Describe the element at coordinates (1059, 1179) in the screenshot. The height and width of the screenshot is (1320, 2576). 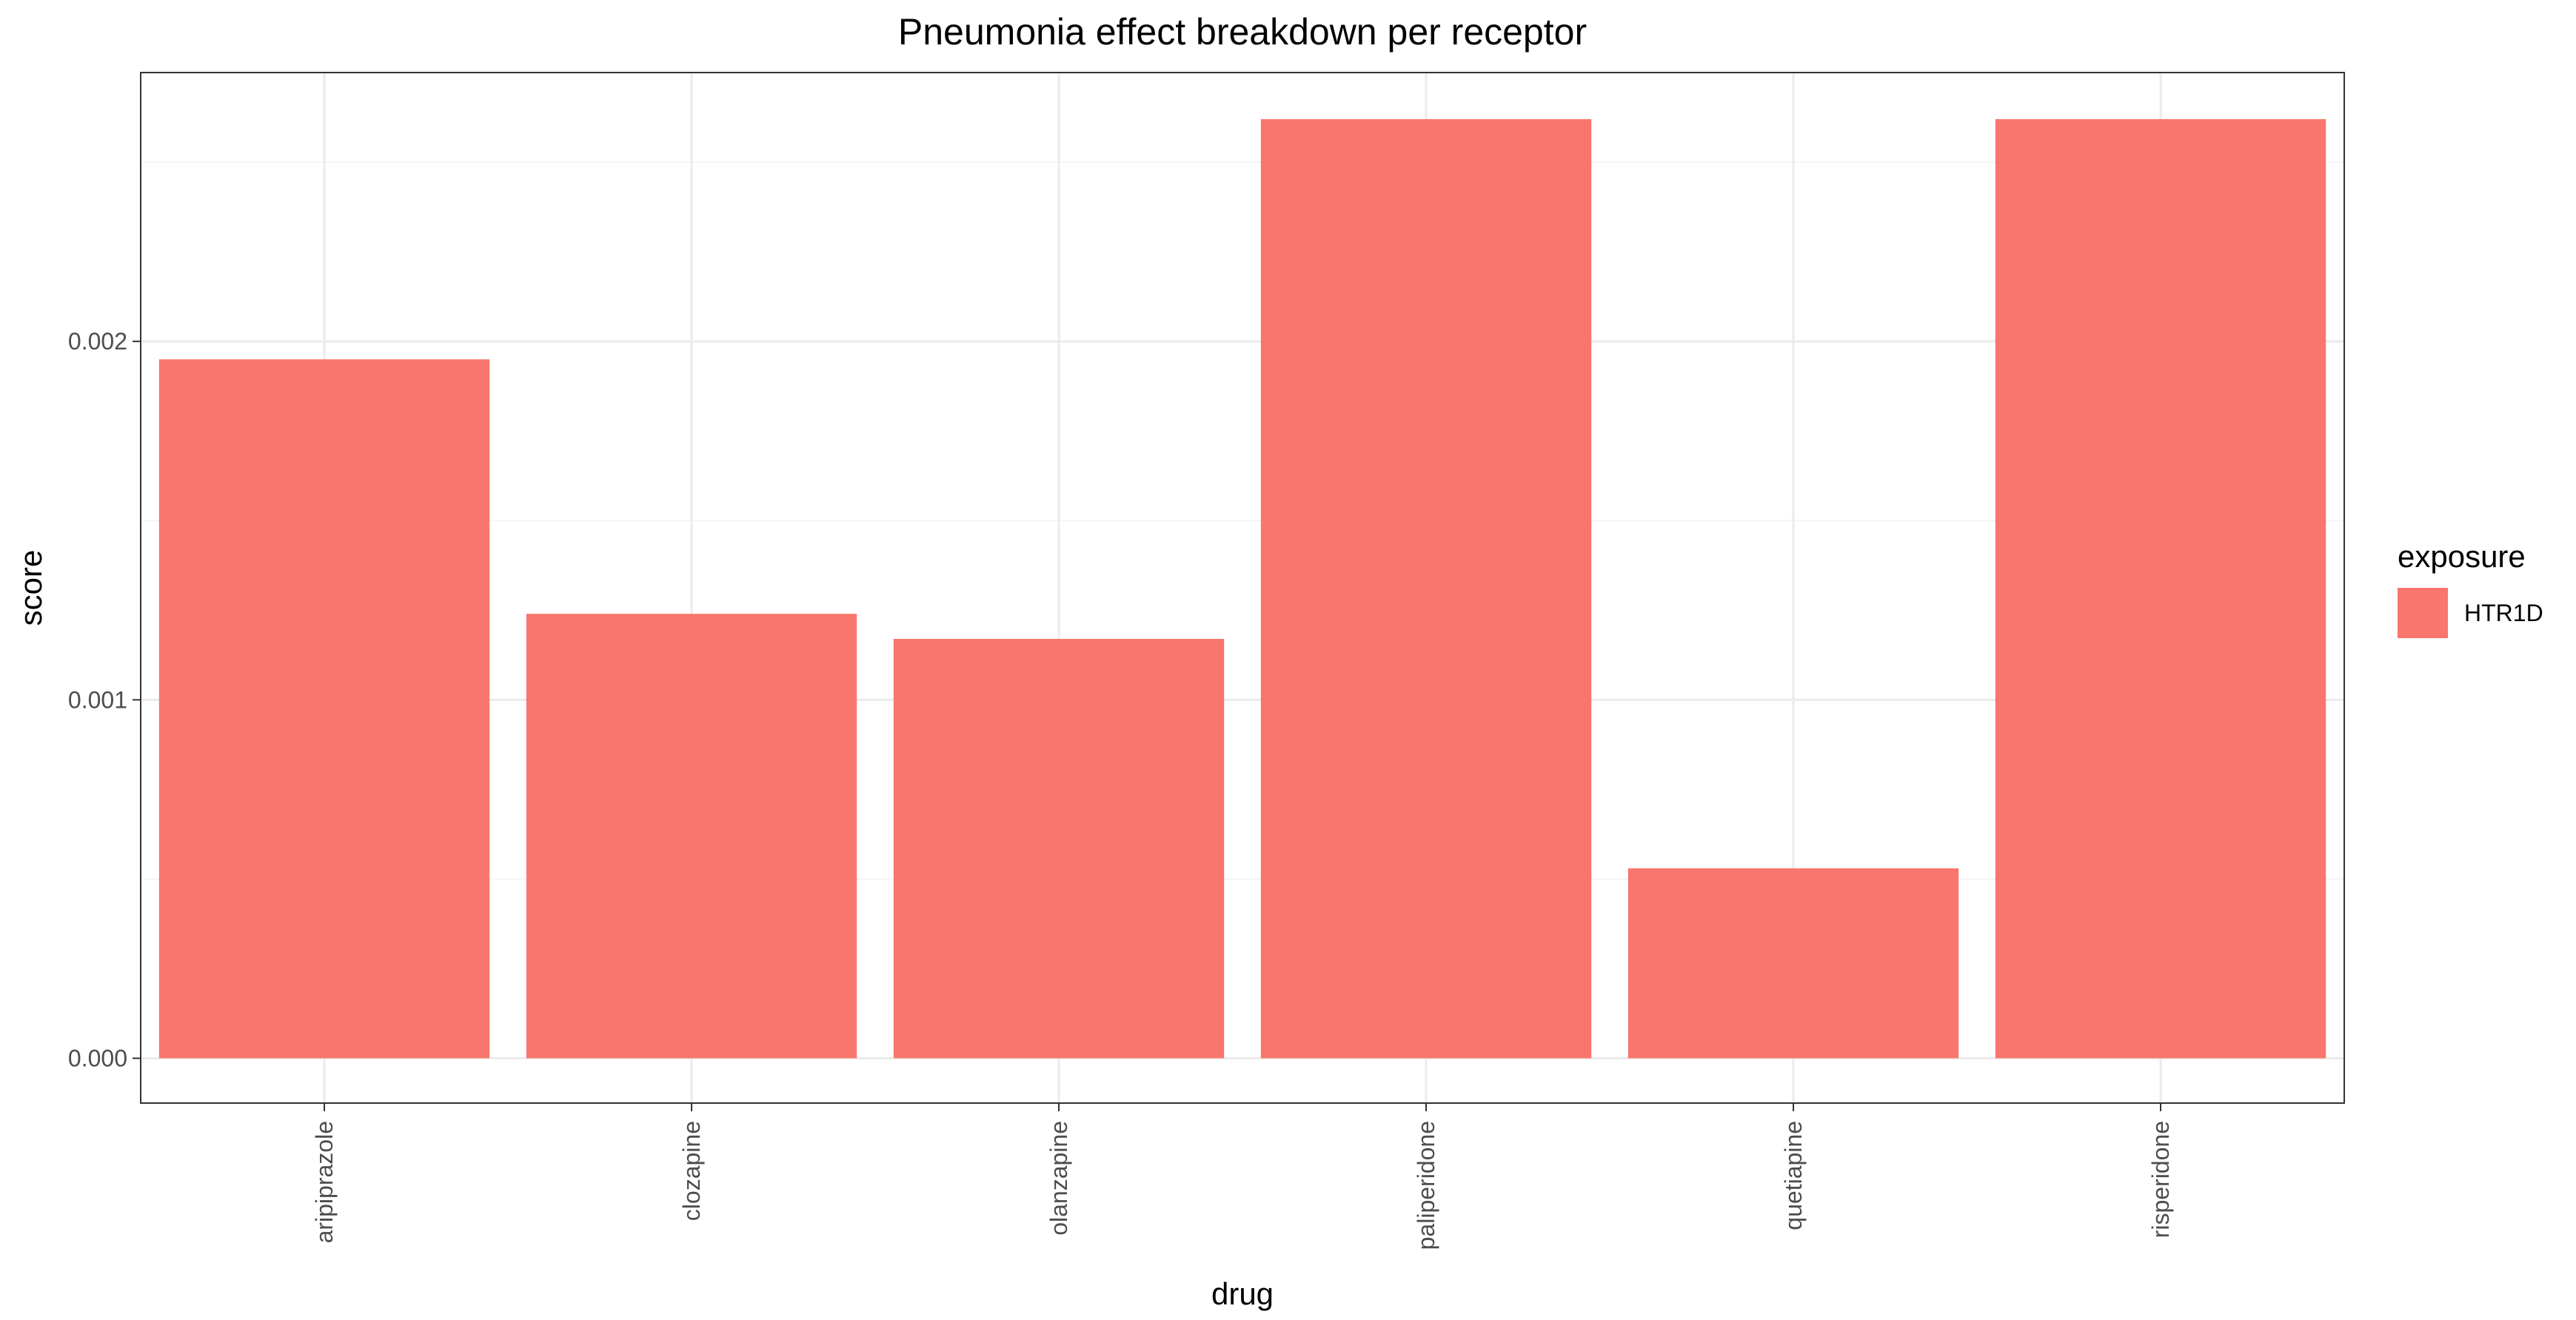
I see `x-tick-label: olanzapine` at that location.